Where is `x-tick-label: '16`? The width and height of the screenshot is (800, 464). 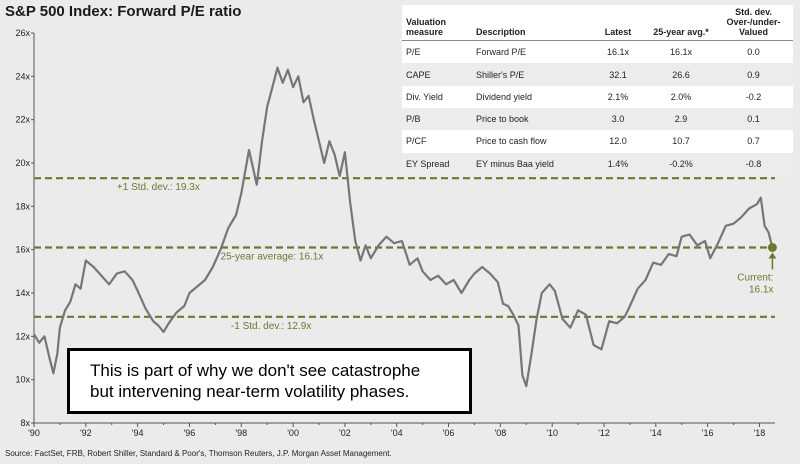
x-tick-label: '16 is located at coordinates (708, 433).